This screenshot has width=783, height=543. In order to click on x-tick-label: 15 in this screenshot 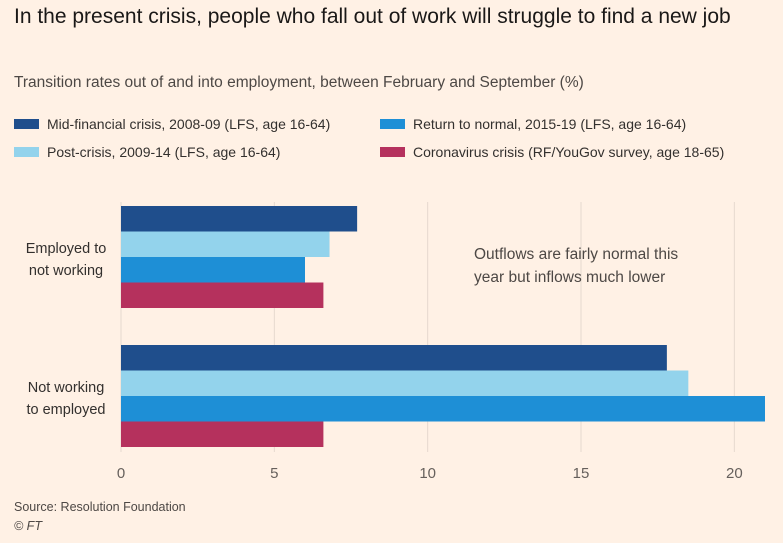, I will do `click(581, 473)`.